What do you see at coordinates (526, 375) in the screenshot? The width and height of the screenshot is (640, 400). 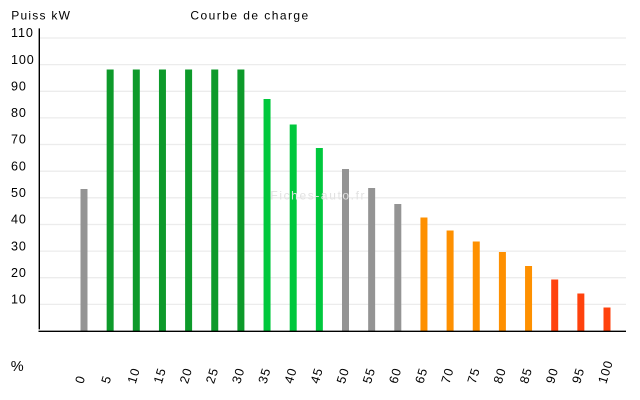 I see `svg-text: 85` at bounding box center [526, 375].